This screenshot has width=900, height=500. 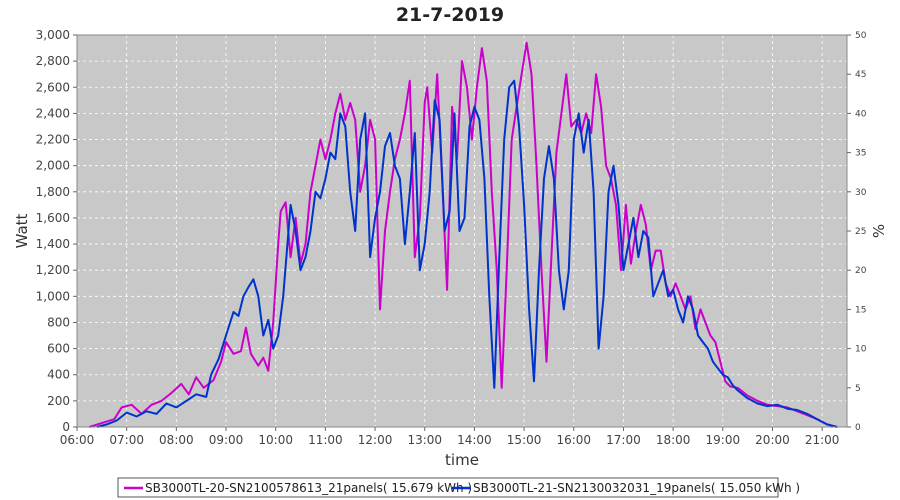 I want to click on x-tick-label: 07:00, so click(x=126, y=440).